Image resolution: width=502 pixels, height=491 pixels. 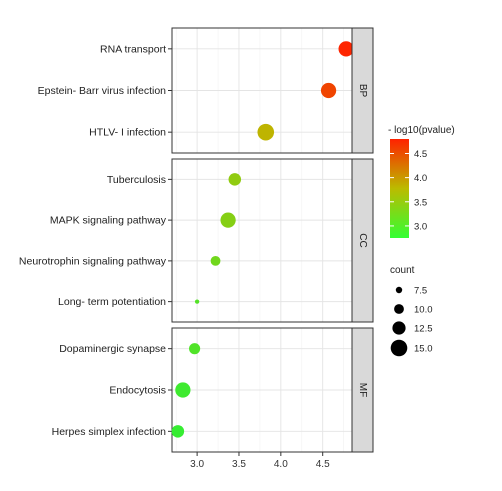 I want to click on y-tick-label: RNA transport, so click(x=133, y=49).